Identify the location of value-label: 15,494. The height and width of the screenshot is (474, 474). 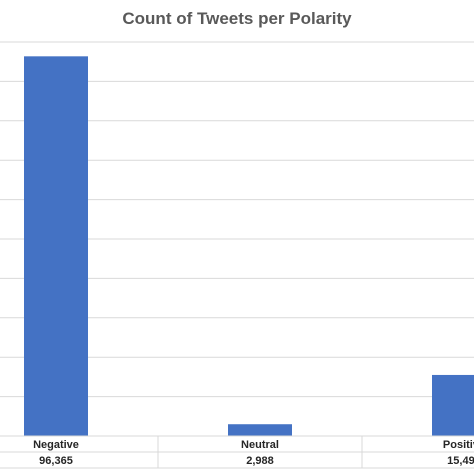
(460, 461).